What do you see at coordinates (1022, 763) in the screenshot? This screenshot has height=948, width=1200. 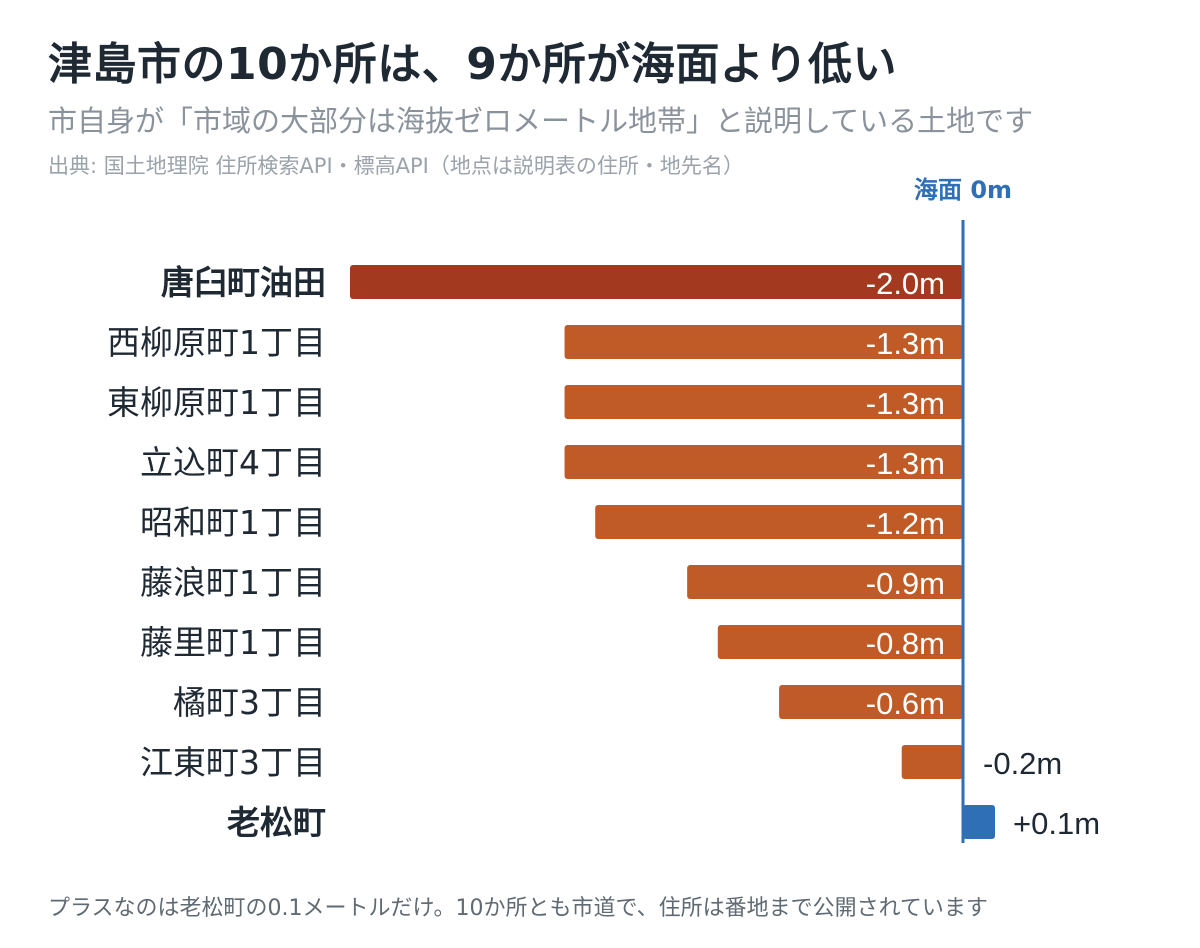 I see `value-label: -0.2m` at bounding box center [1022, 763].